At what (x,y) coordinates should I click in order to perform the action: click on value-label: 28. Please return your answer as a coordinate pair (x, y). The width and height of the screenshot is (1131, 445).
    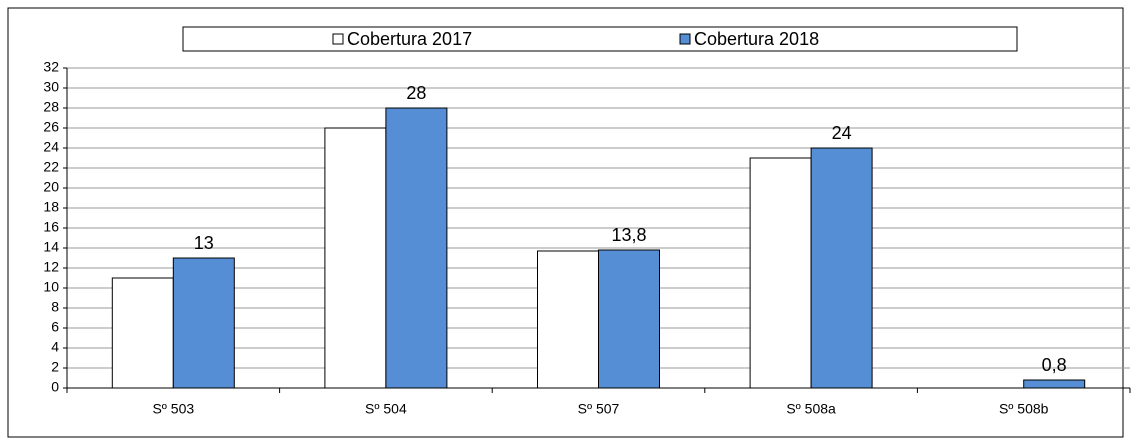
    Looking at the image, I should click on (416, 93).